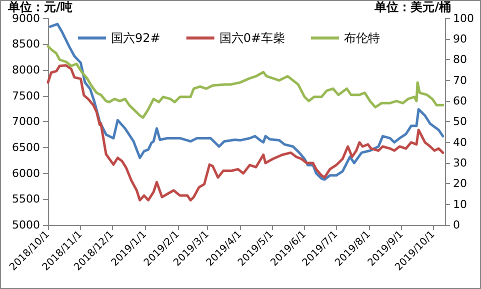 The height and width of the screenshot is (289, 481). Describe the element at coordinates (456, 225) in the screenshot. I see `y2-tick-label: 0` at that location.